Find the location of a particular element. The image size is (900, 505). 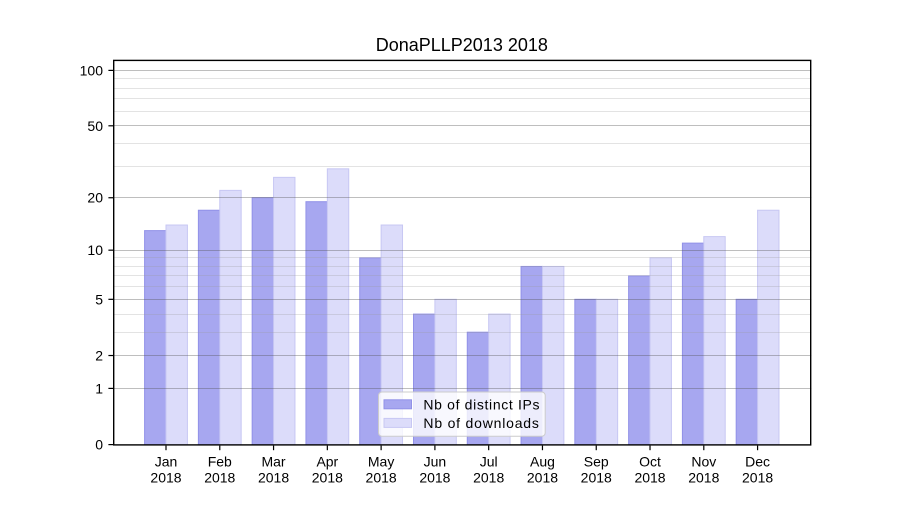

svg-text: 100 is located at coordinates (92, 70).